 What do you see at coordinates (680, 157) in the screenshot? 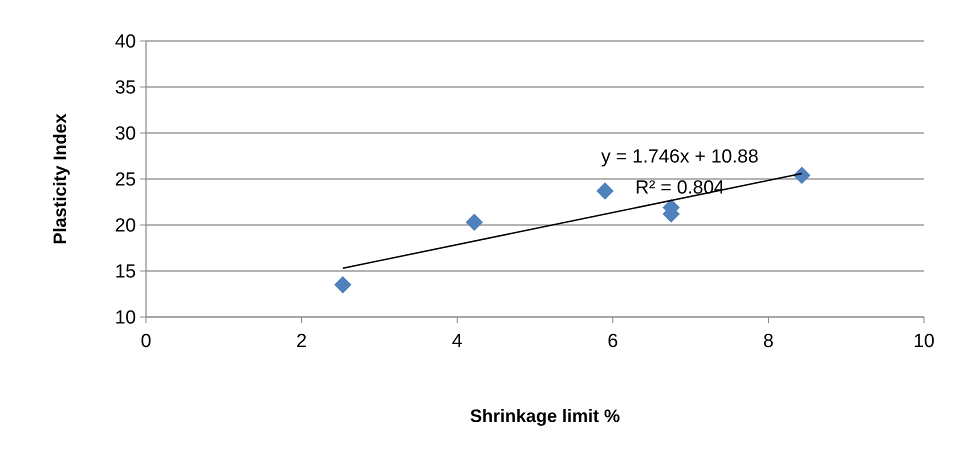
I see `annotation: y = 1.746x + 10.88` at bounding box center [680, 157].